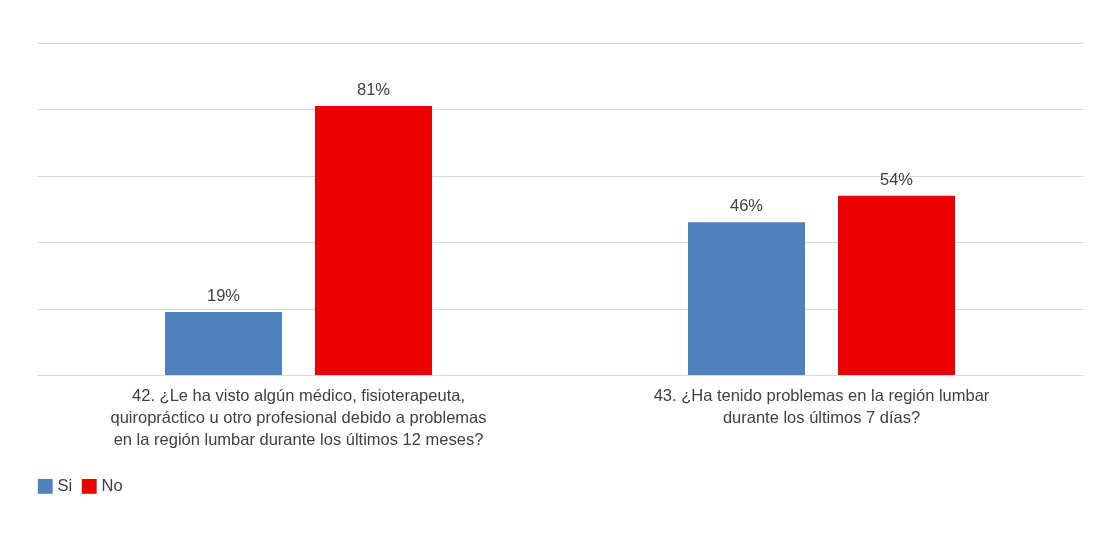  Describe the element at coordinates (65, 485) in the screenshot. I see `legend-label: Si` at that location.